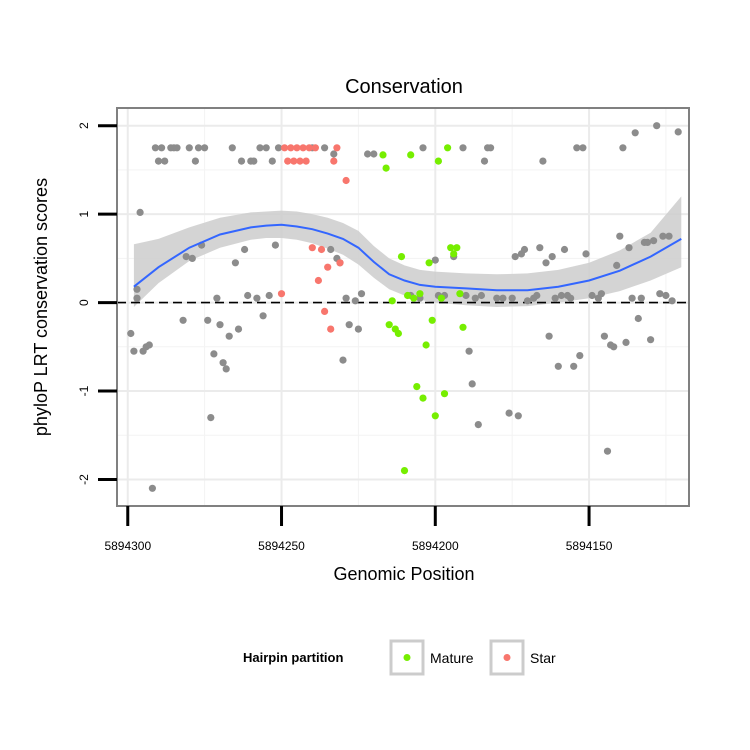 The width and height of the screenshot is (750, 750). I want to click on x-axis-title: Genomic Position, so click(403, 574).